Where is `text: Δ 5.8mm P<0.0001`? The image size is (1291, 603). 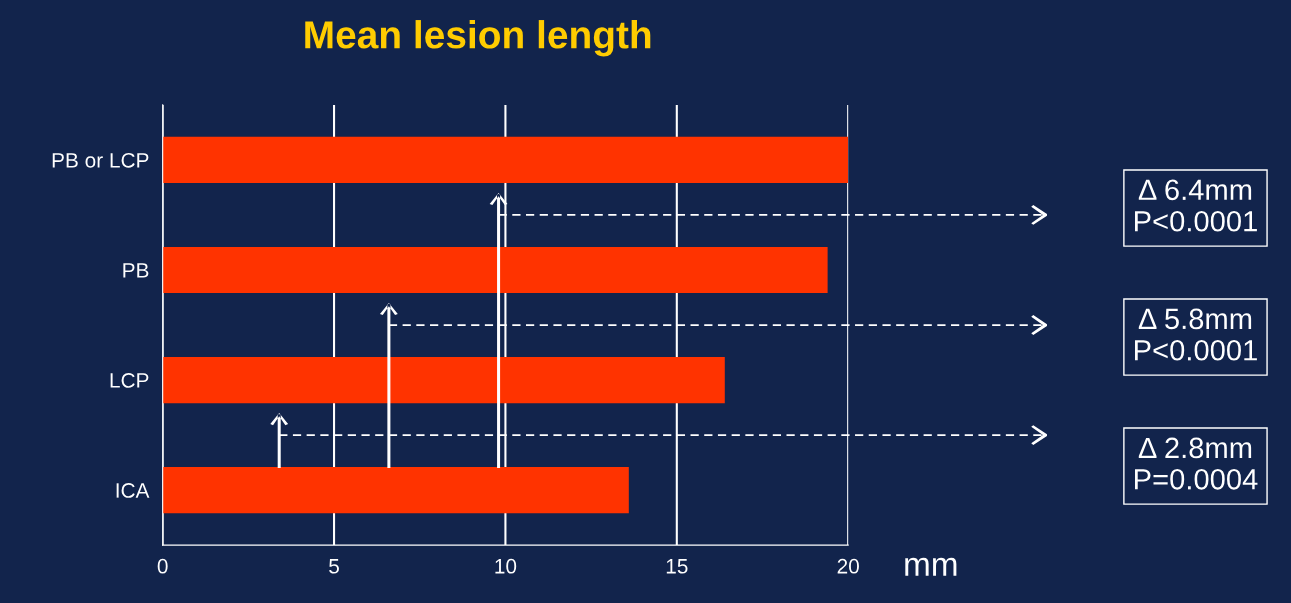 text: Δ 5.8mm P<0.0001 is located at coordinates (1196, 334).